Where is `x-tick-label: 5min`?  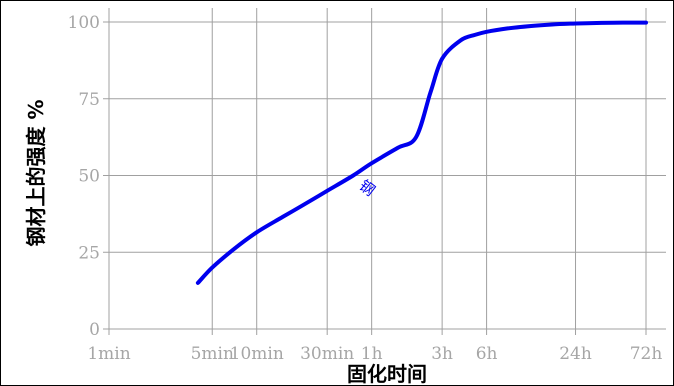 x-tick-label: 5min is located at coordinates (212, 354).